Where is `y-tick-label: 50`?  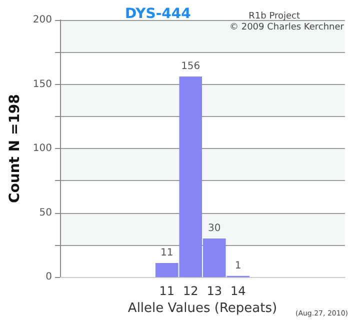 y-tick-label: 50 is located at coordinates (45, 212).